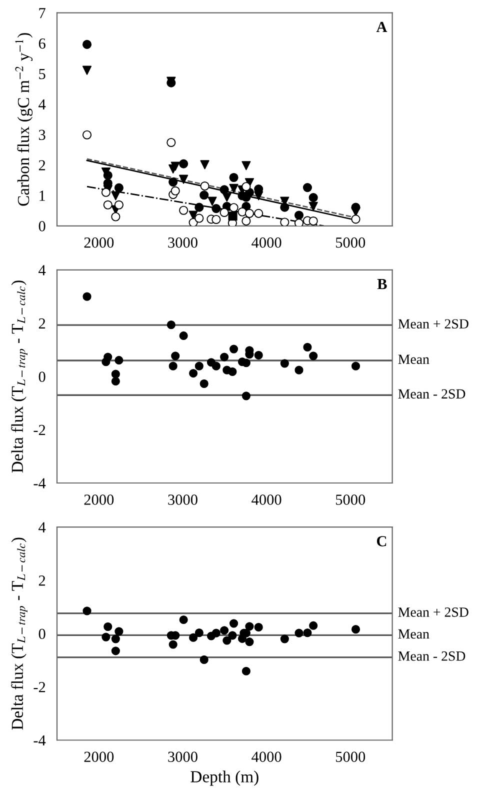 Image resolution: width=479 pixels, height=801 pixels. What do you see at coordinates (433, 324) in the screenshot?
I see `ref-line-label: Mean + 2SD` at bounding box center [433, 324].